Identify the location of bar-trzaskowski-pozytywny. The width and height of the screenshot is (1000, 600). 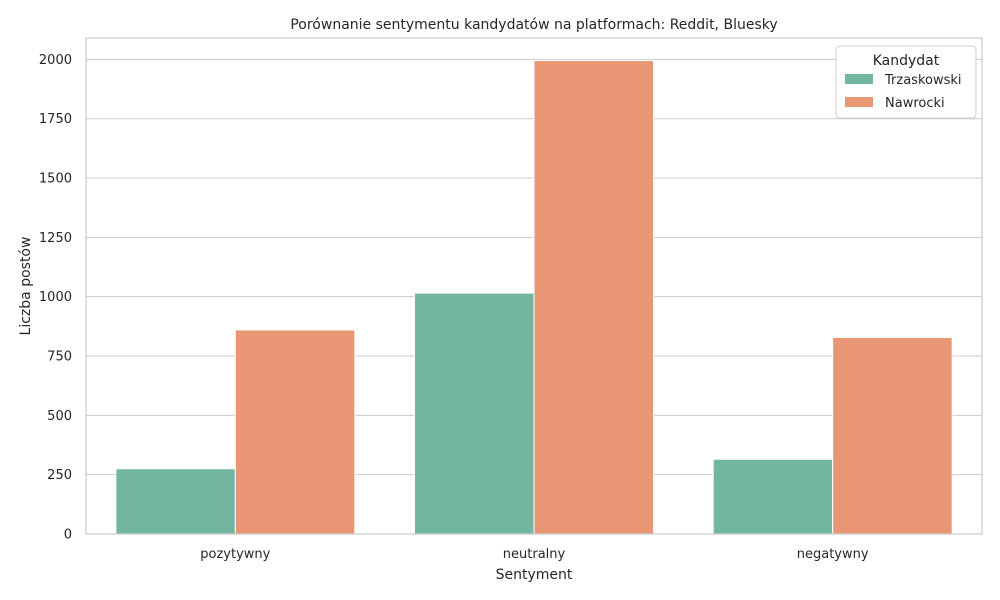
(175, 501).